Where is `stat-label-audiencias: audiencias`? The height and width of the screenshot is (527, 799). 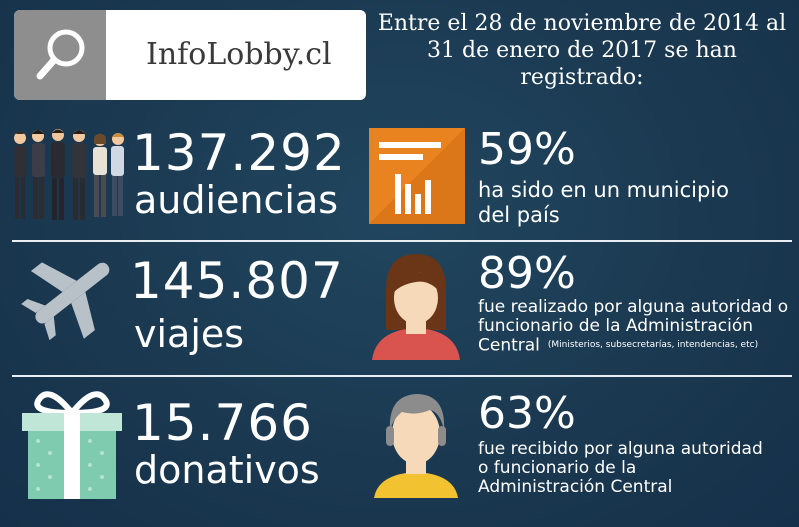
stat-label-audiencias: audiencias is located at coordinates (236, 200).